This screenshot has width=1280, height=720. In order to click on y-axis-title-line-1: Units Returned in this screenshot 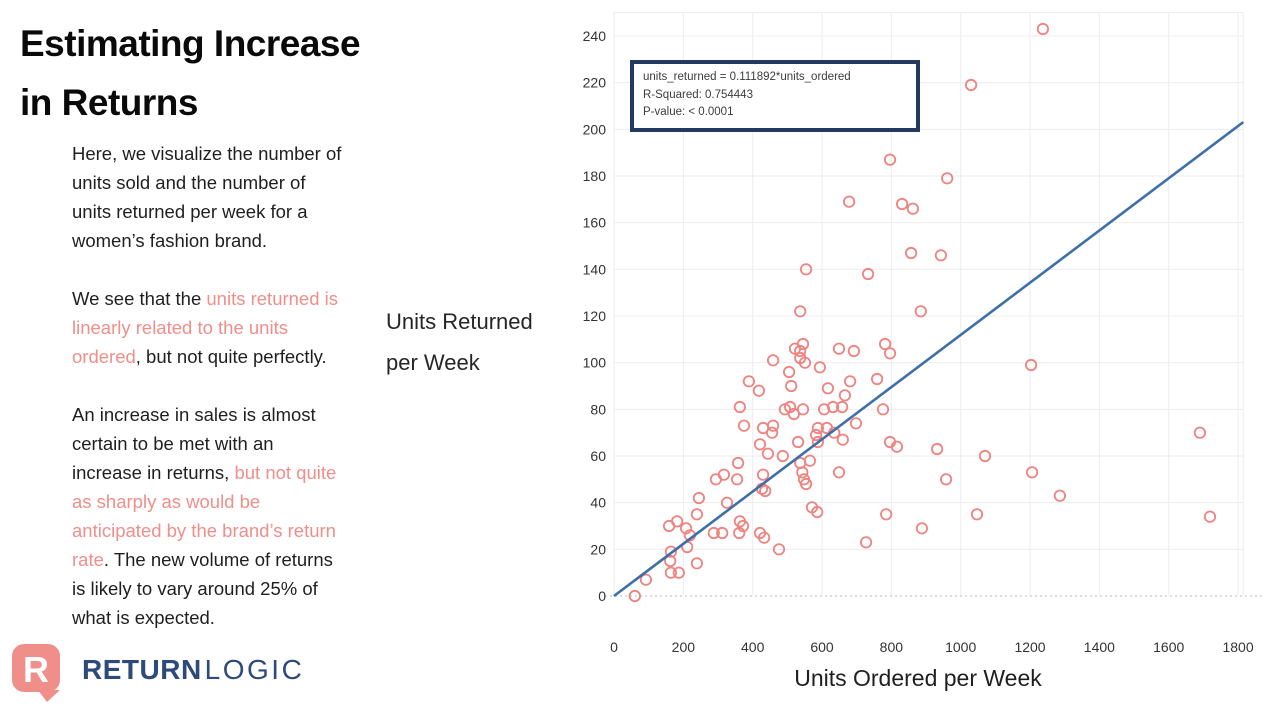, I will do `click(459, 321)`.